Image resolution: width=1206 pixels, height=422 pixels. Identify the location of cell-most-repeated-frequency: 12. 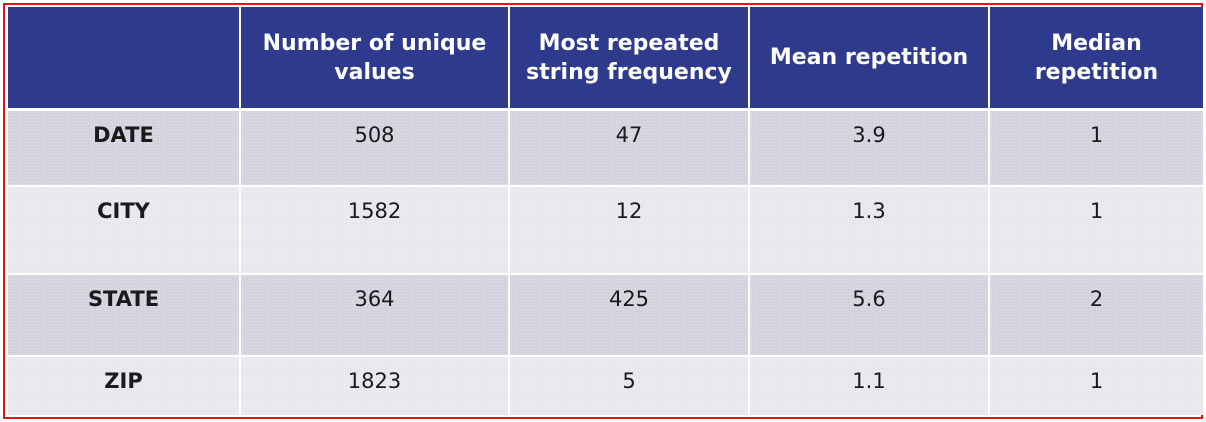
(630, 231).